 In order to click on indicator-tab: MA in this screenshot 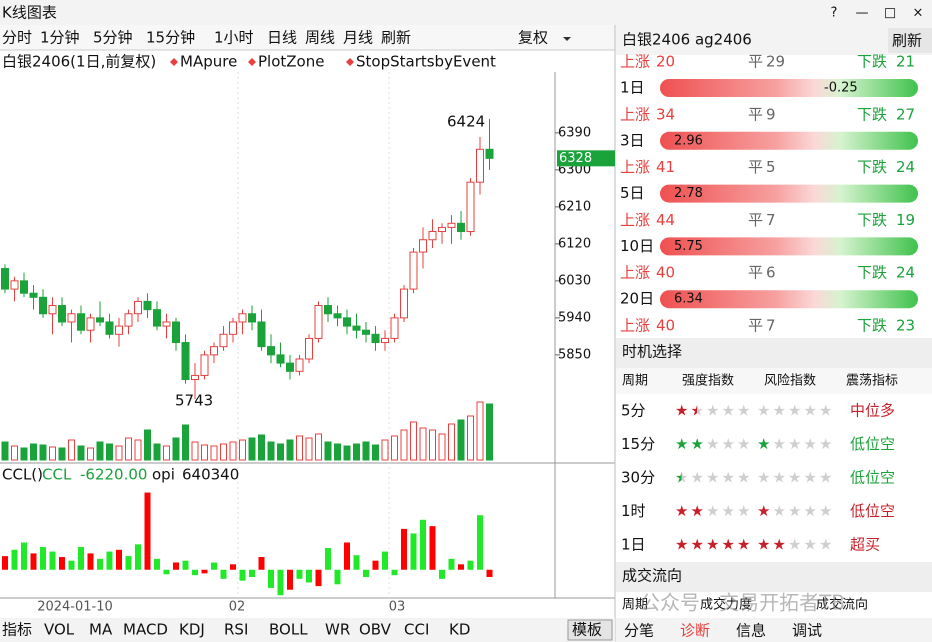, I will do `click(101, 630)`.